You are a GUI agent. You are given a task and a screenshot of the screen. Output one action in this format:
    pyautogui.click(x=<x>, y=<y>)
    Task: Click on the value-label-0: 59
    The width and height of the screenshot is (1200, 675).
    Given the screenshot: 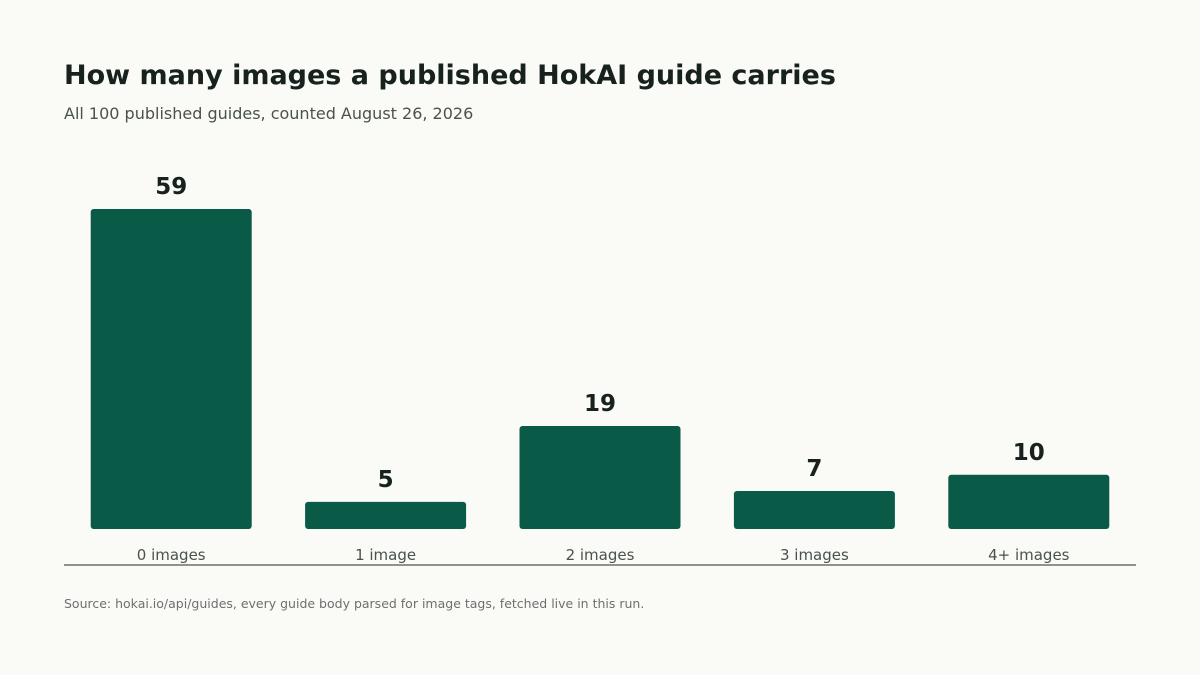 What is the action you would take?
    pyautogui.click(x=171, y=187)
    